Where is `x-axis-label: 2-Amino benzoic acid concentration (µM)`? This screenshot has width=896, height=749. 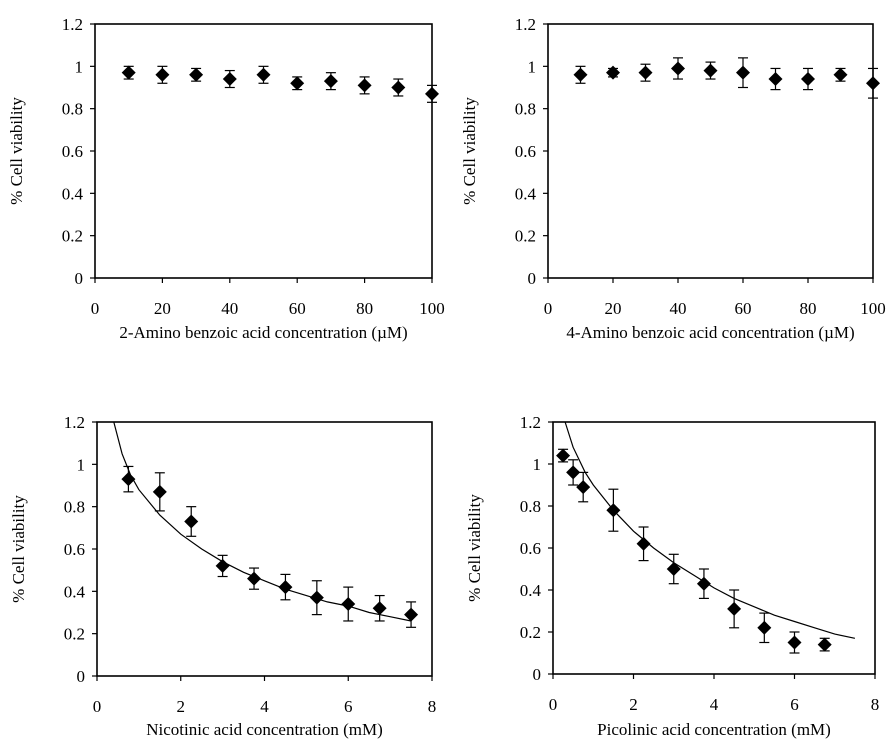 x-axis-label: 2-Amino benzoic acid concentration (µM) is located at coordinates (263, 332).